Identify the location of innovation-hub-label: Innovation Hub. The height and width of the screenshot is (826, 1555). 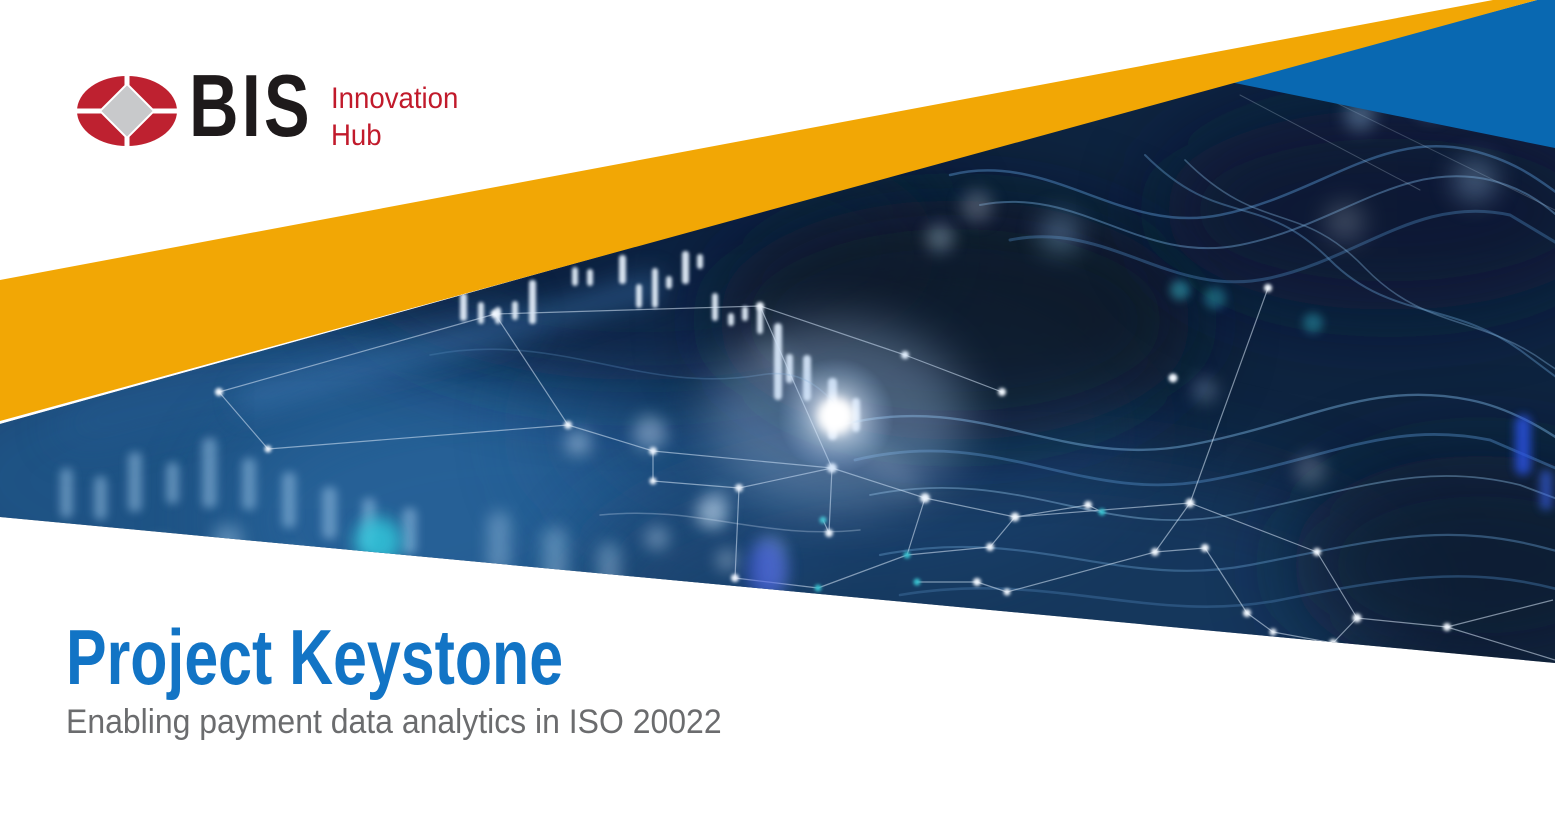
(395, 117).